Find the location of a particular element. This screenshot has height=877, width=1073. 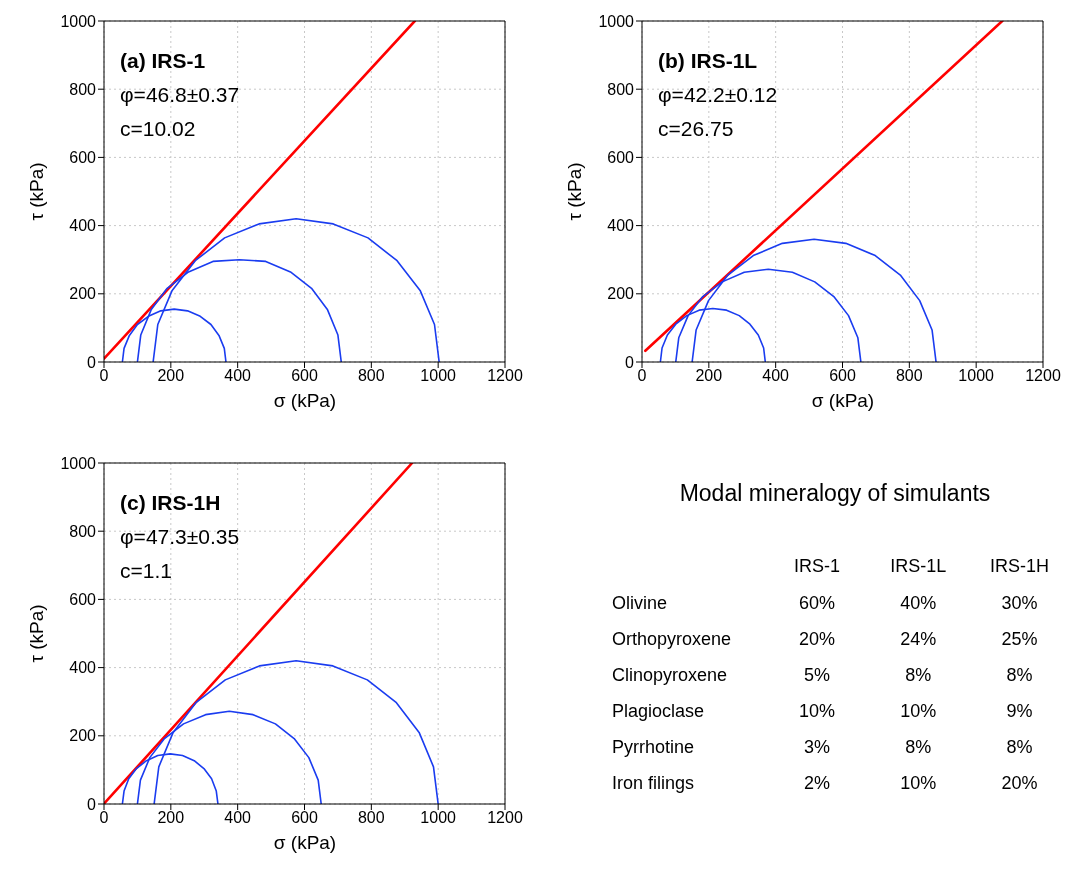

text: 3% is located at coordinates (817, 746).